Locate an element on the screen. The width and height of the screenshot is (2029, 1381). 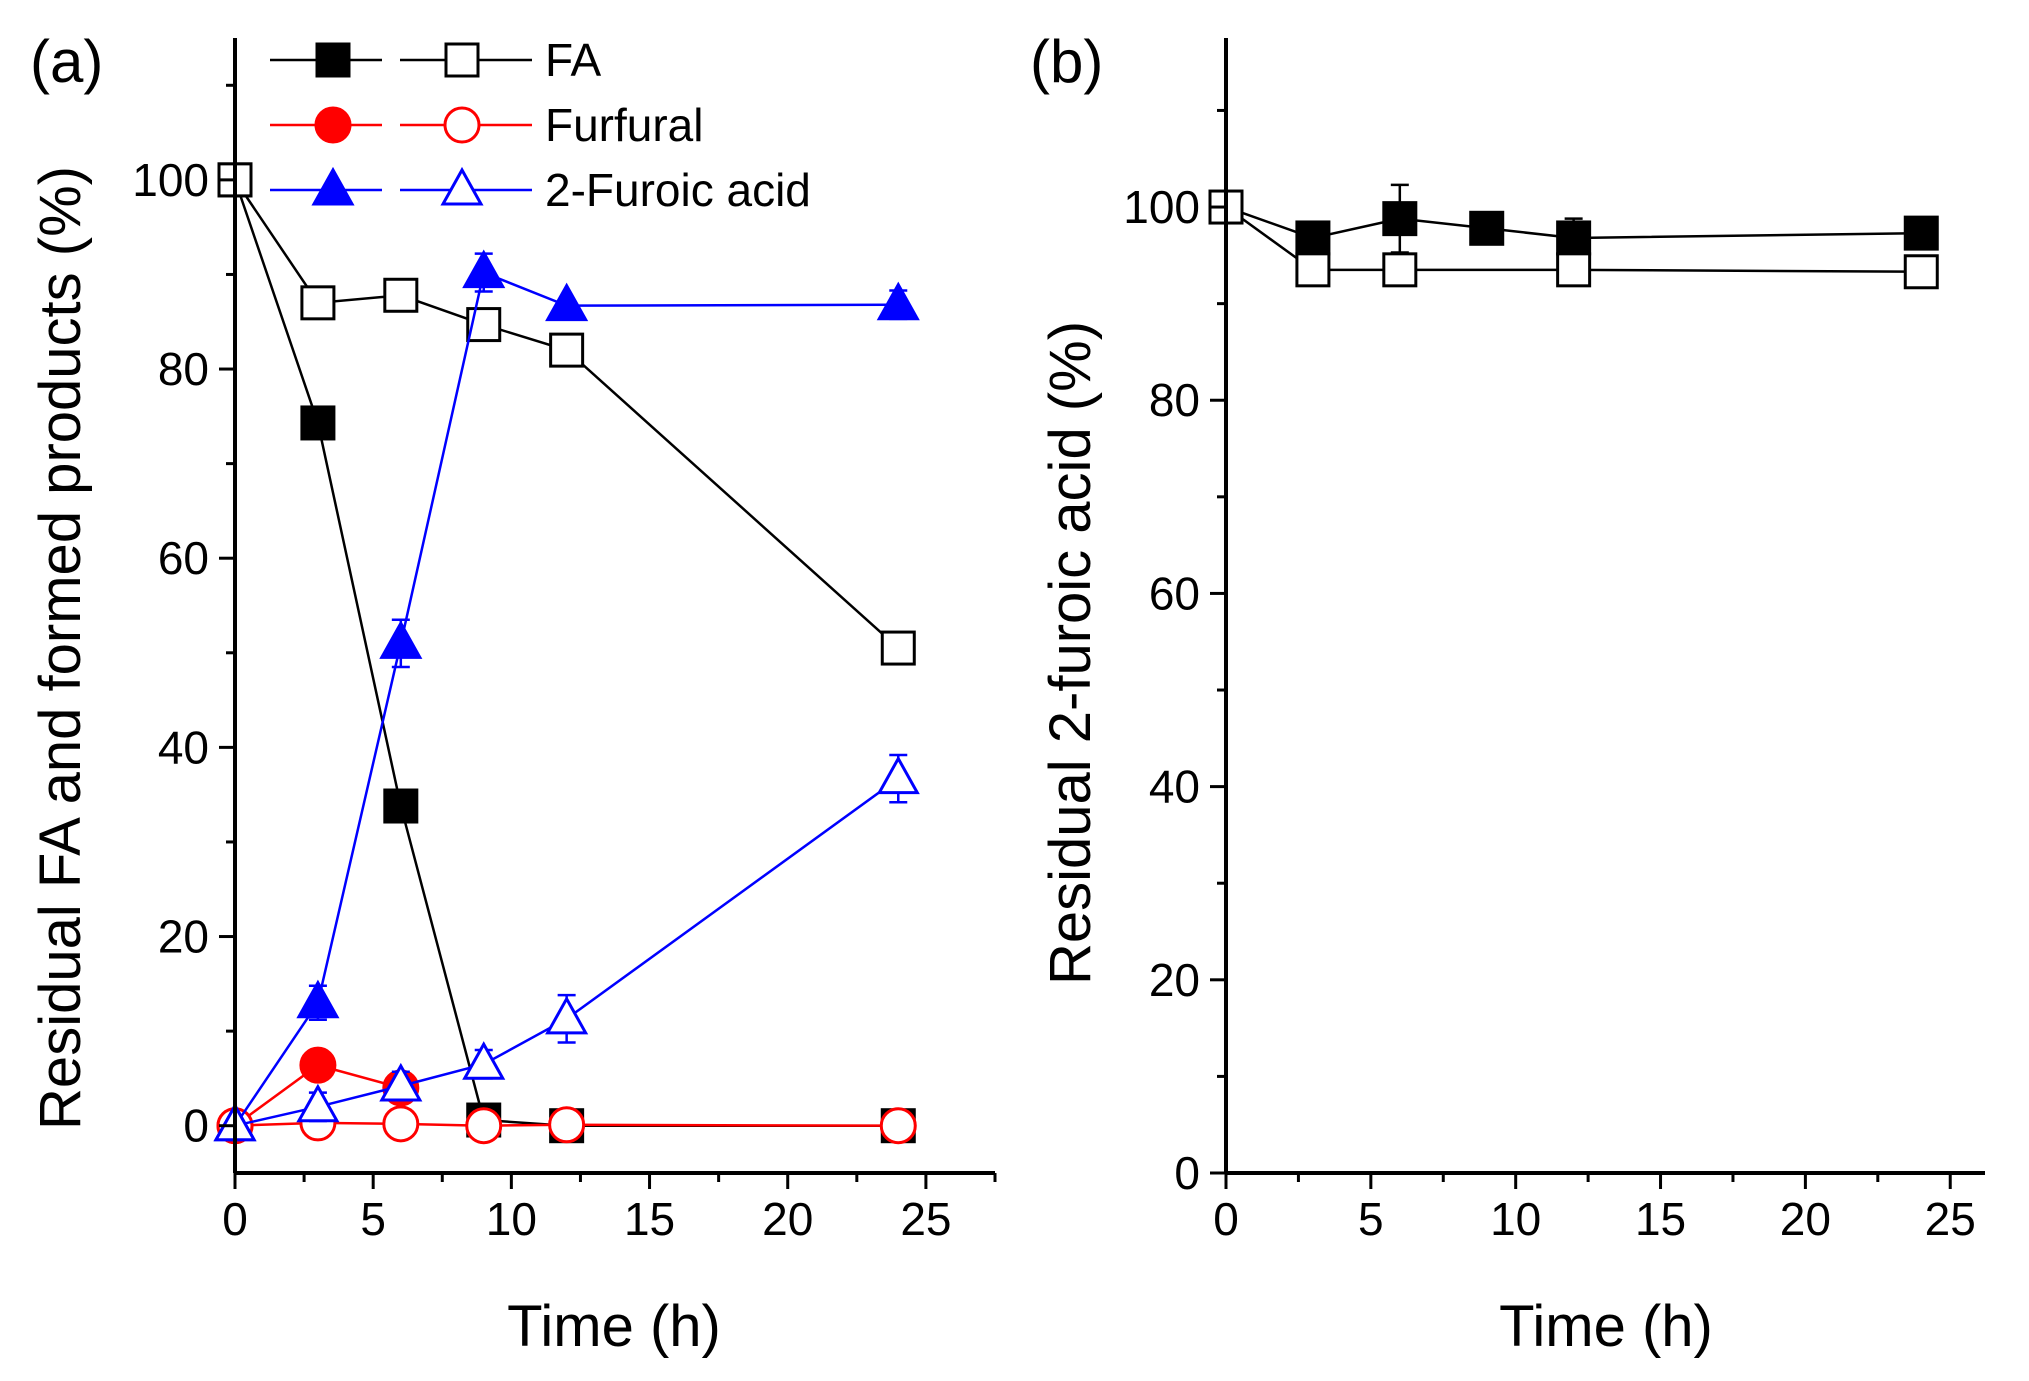
panel-b-label: (b) is located at coordinates (1066, 61).